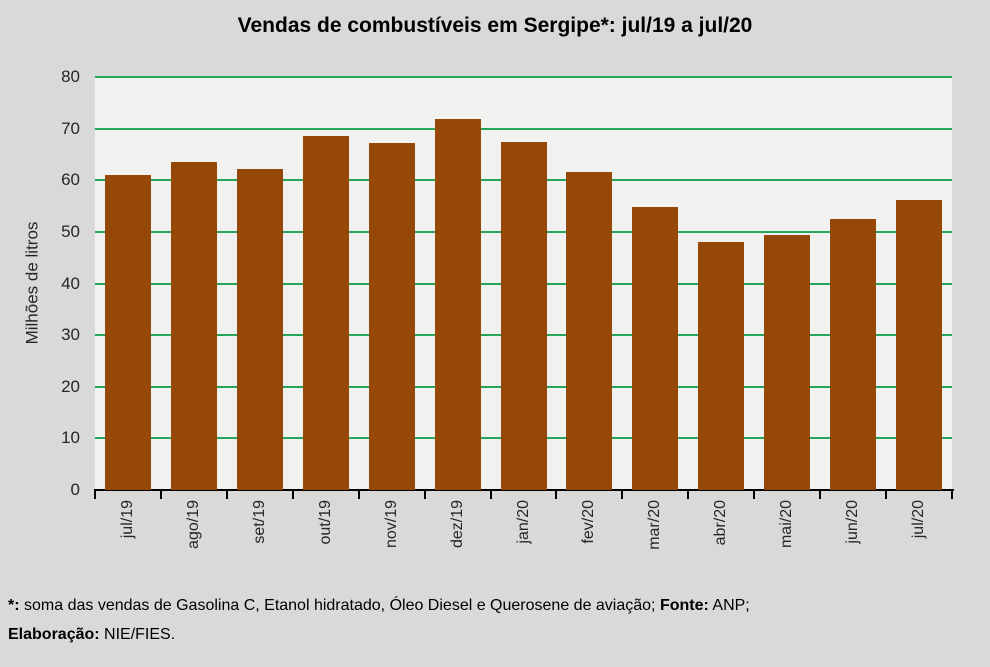  Describe the element at coordinates (325, 522) in the screenshot. I see `x-axis-tick-label: out/19` at that location.